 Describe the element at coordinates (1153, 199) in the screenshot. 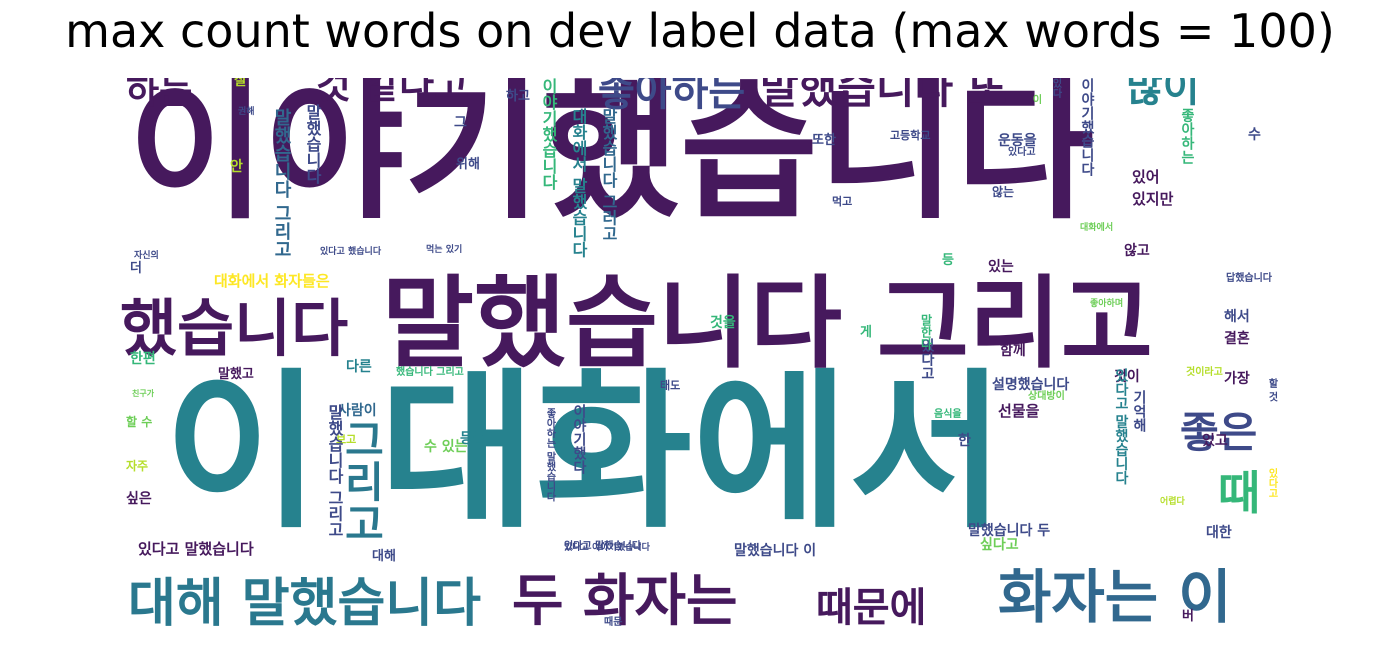

I see `cloud-word: 있지만` at that location.